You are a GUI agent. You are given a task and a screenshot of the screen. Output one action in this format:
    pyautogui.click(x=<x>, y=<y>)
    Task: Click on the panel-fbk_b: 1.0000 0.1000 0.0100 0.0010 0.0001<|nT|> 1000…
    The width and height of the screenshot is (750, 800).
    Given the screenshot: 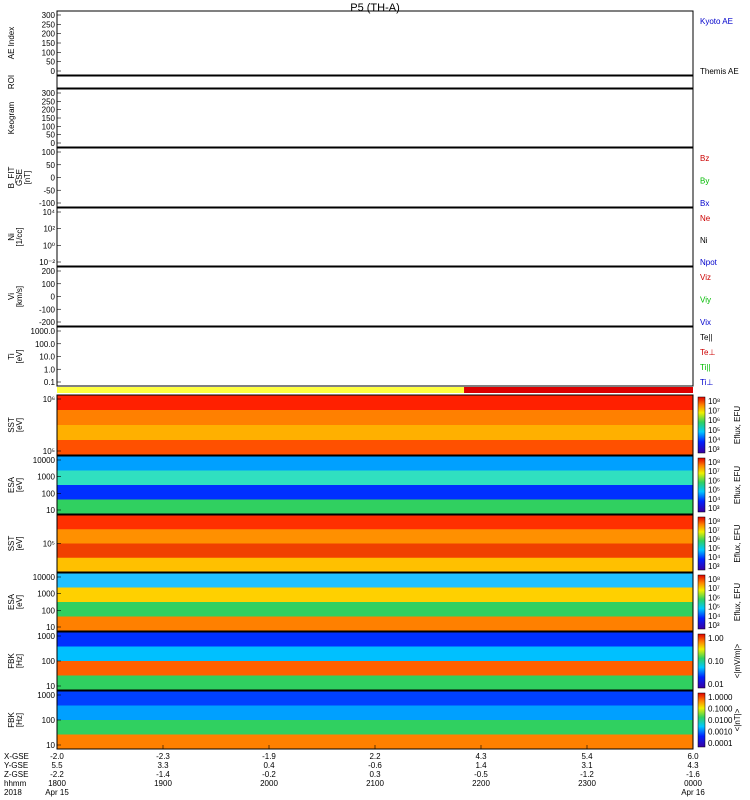 What is the action you would take?
    pyautogui.click(x=374, y=720)
    